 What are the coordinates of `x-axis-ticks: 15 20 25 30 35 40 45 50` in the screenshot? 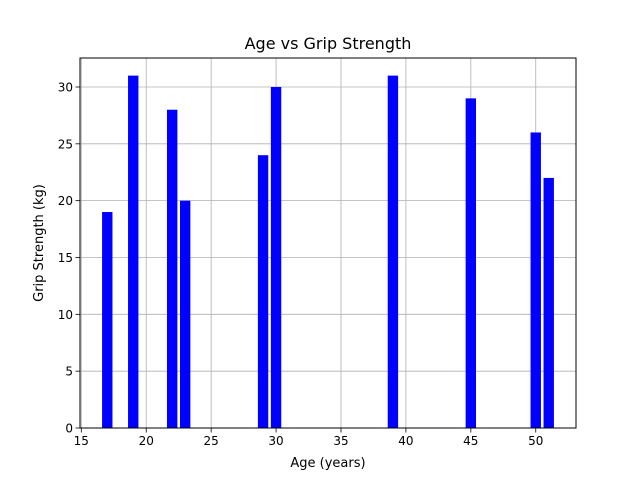 It's located at (308, 438).